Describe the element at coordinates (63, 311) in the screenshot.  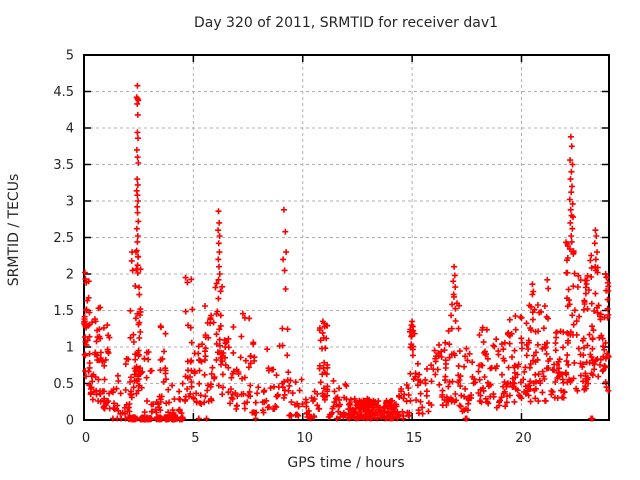
I see `y-tick-label: 1.5` at that location.